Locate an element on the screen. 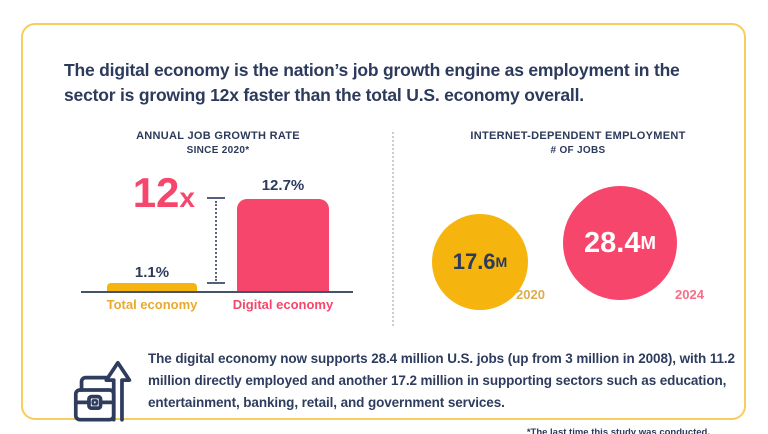  growth-multiplier-label: 12x is located at coordinates (157, 197).